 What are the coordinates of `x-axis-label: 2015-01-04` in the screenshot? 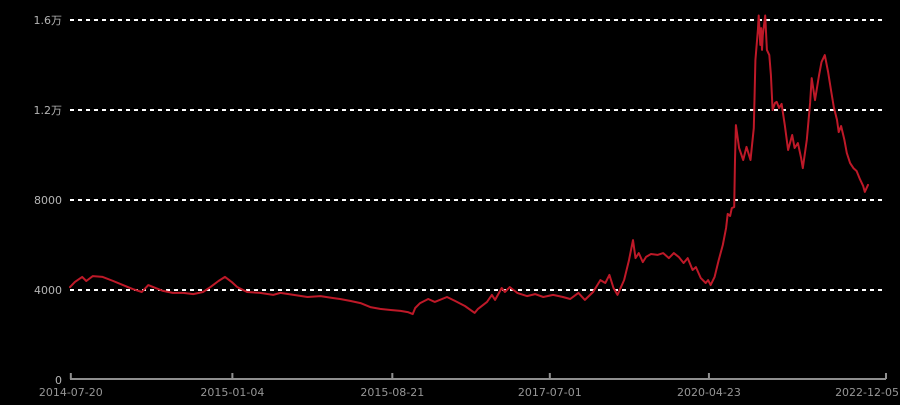 It's located at (232, 392).